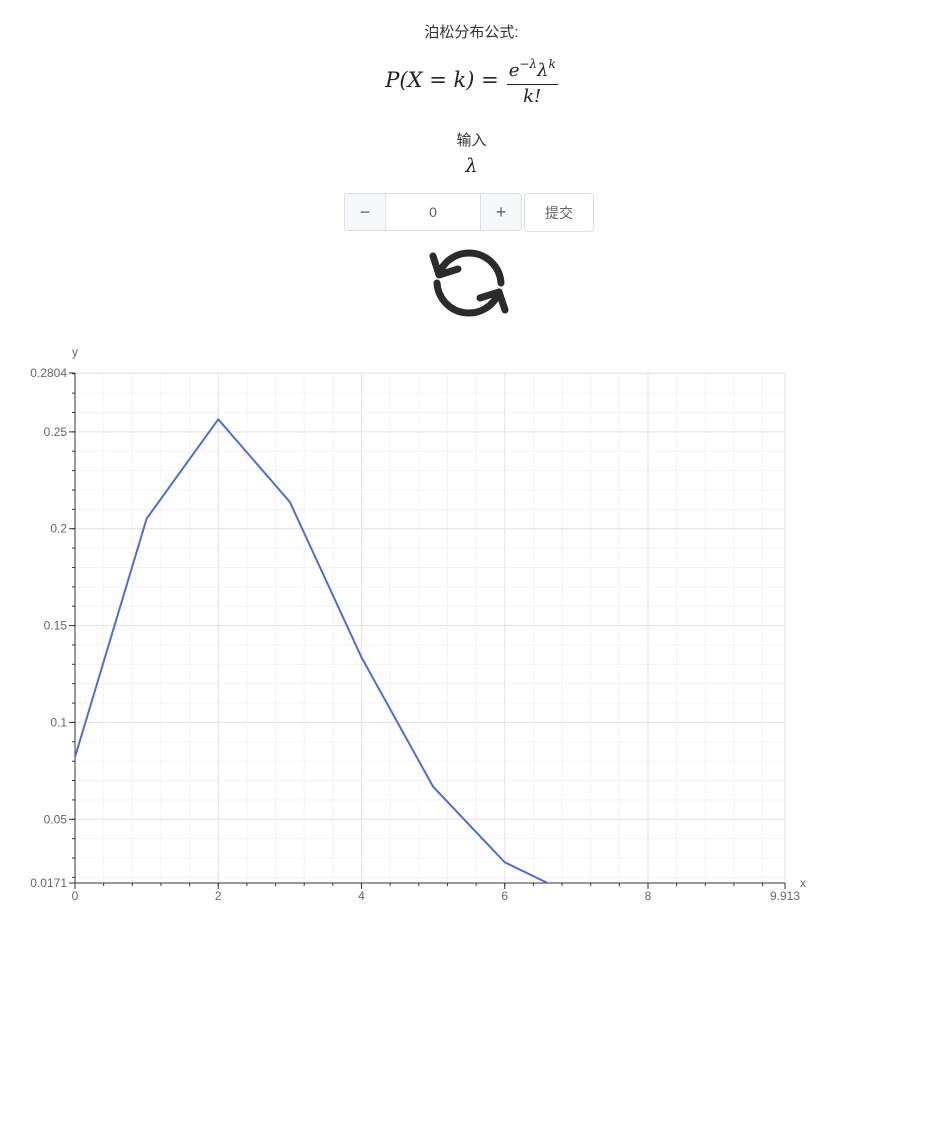  What do you see at coordinates (58, 529) in the screenshot?
I see `y-tick-label: 0.2` at bounding box center [58, 529].